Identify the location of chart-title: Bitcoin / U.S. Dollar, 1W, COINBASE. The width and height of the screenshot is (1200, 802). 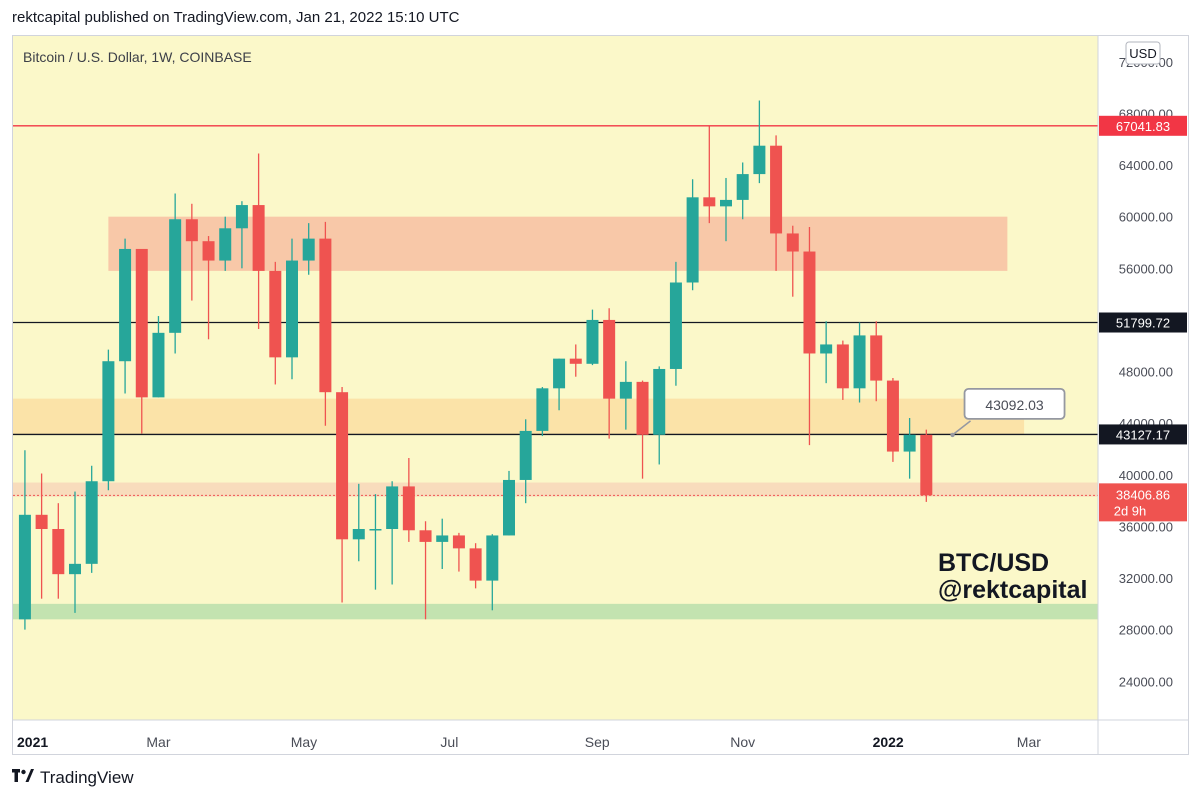
(137, 57).